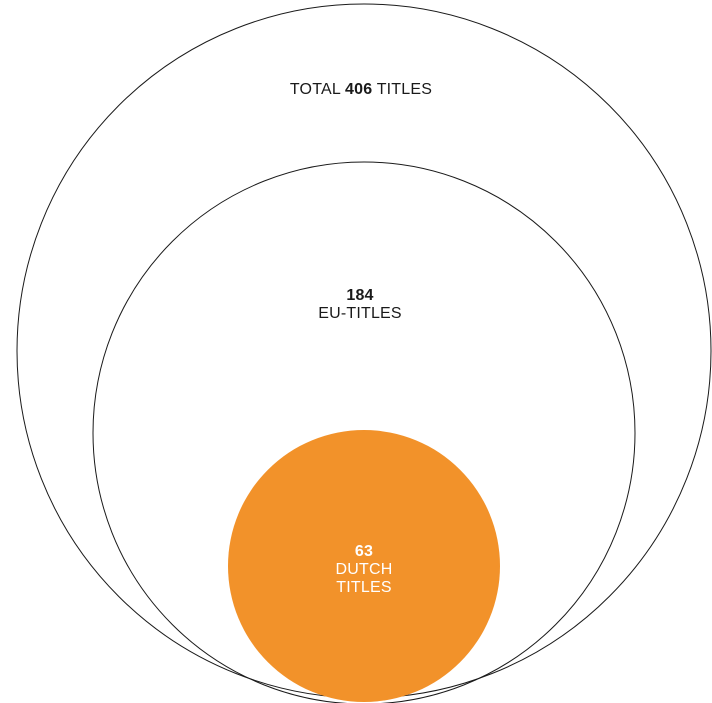 This screenshot has width=712, height=703. What do you see at coordinates (315, 89) in the screenshot?
I see `total-prefix: TOTAL` at bounding box center [315, 89].